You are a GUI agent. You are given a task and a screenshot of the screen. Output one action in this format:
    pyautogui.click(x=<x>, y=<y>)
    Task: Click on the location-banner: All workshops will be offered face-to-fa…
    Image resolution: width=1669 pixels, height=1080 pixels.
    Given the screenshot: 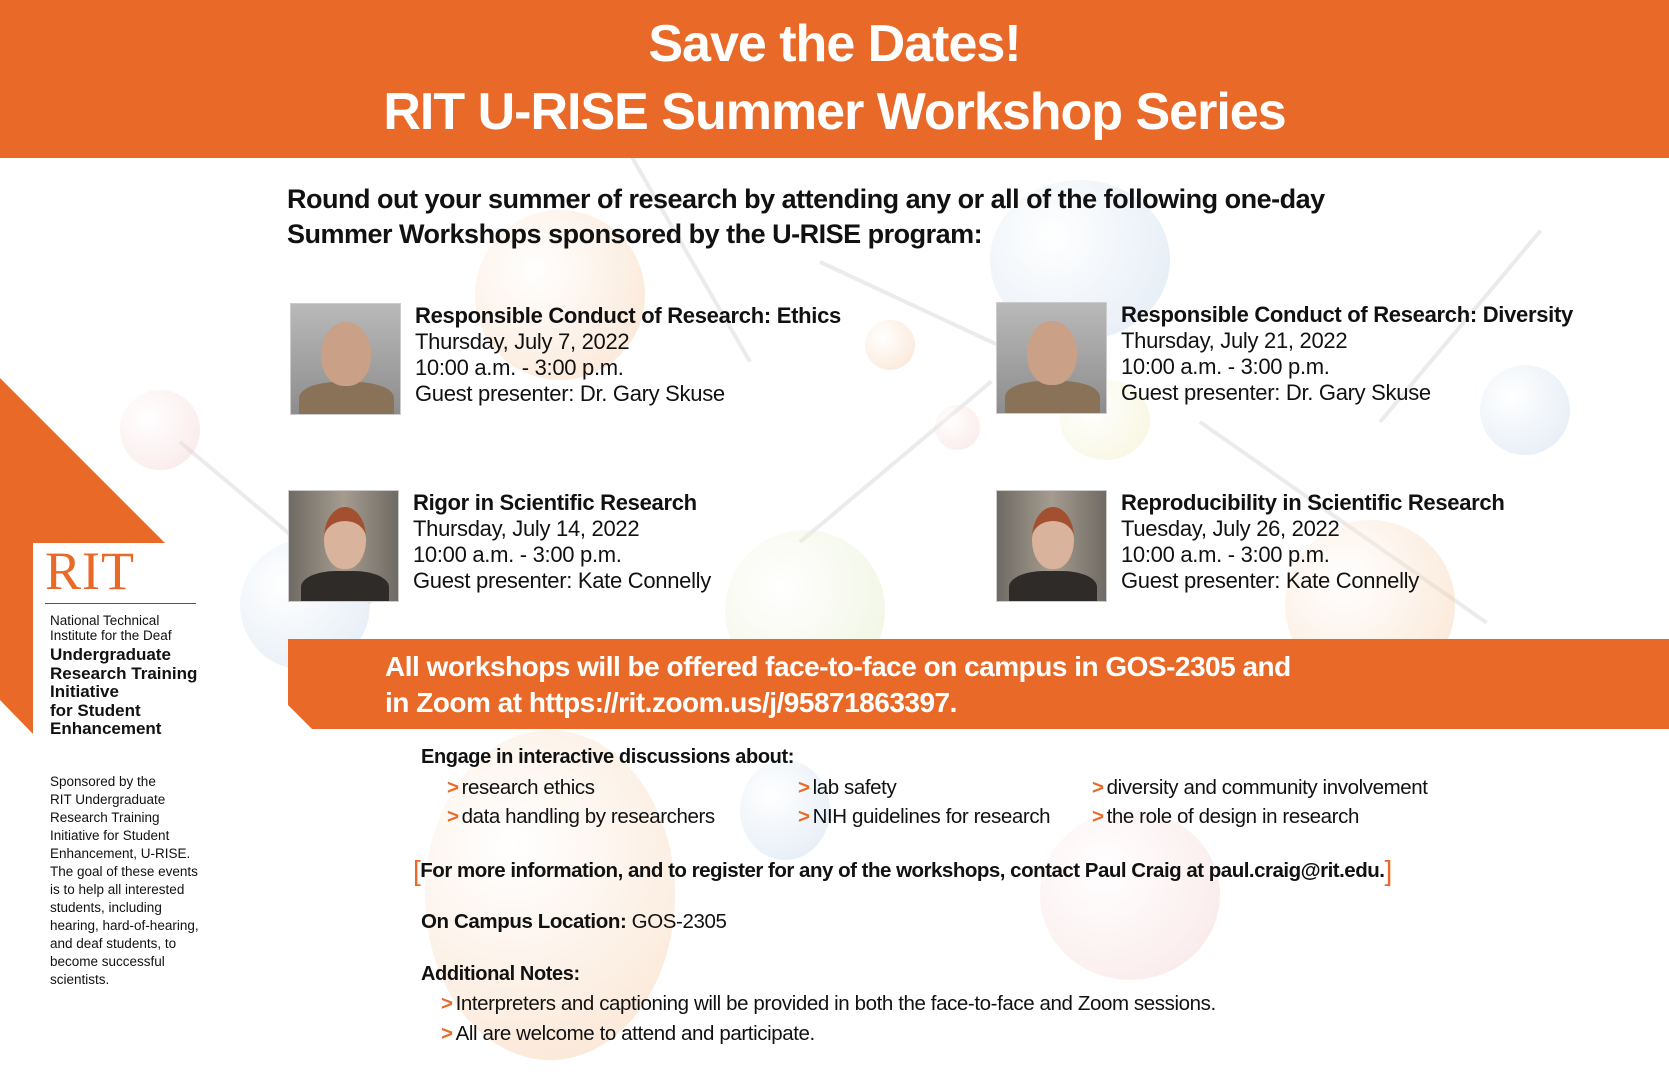 What is the action you would take?
    pyautogui.click(x=978, y=684)
    